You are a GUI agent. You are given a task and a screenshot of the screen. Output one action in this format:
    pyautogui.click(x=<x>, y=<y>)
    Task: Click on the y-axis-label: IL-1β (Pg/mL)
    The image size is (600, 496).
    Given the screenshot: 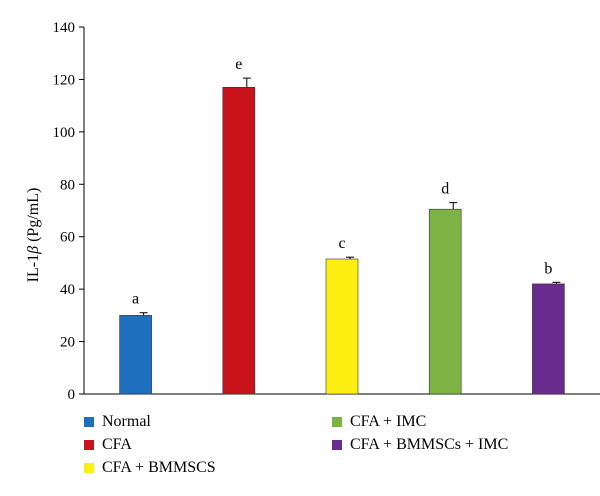 What is the action you would take?
    pyautogui.click(x=33, y=235)
    